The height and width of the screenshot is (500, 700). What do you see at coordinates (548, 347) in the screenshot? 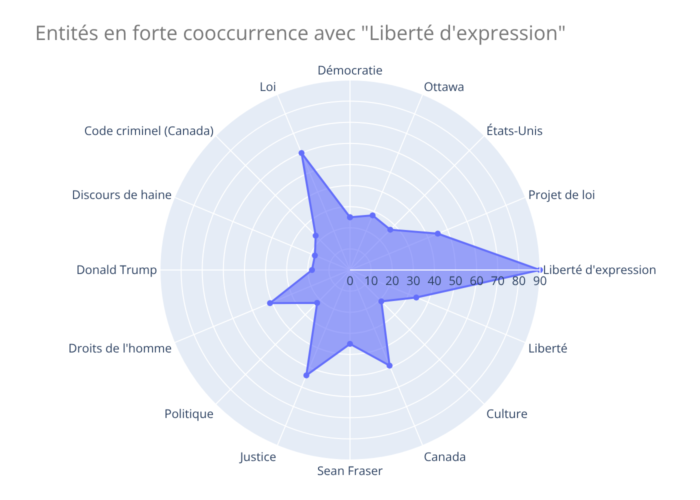
I see `spoke-label: Liberté` at bounding box center [548, 347].